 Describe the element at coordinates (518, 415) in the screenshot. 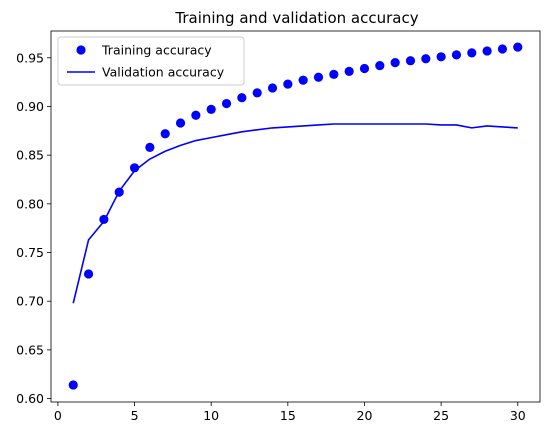

I see `x-tick-label: 30` at that location.